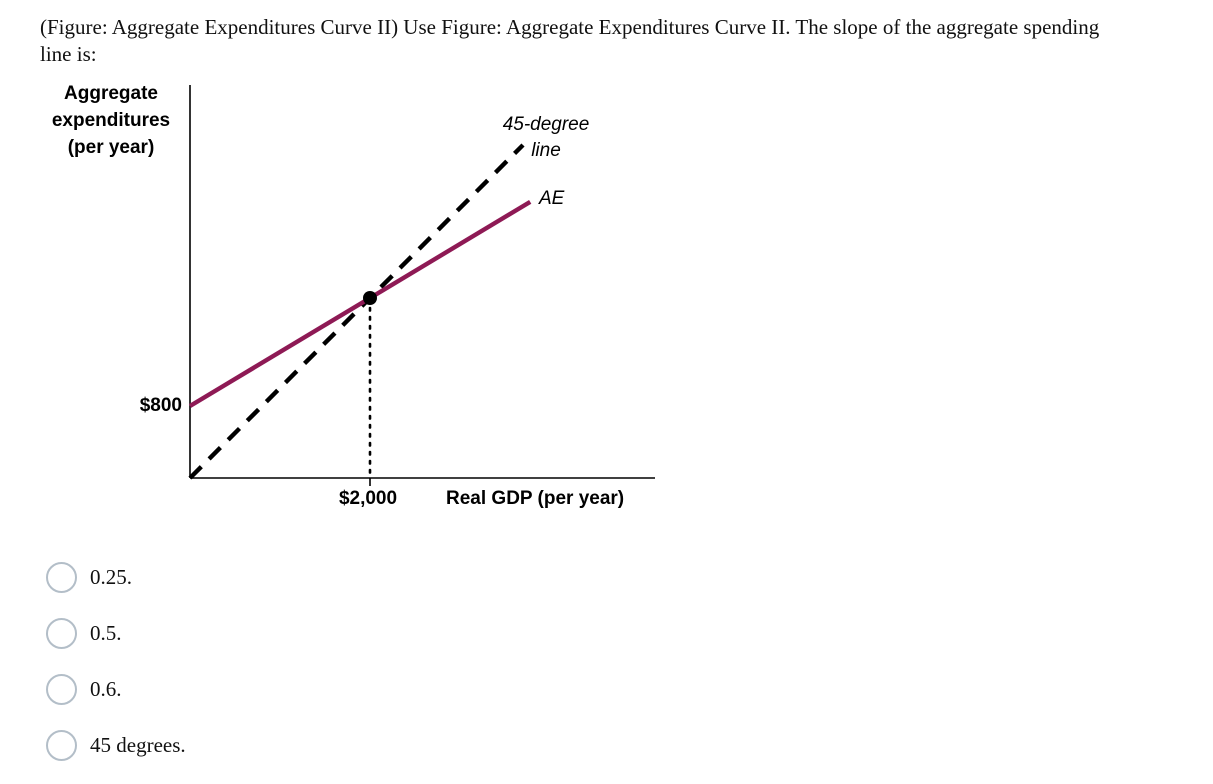 Image resolution: width=1213 pixels, height=784 pixels. What do you see at coordinates (106, 633) in the screenshot?
I see `option-label: 0.5.` at bounding box center [106, 633].